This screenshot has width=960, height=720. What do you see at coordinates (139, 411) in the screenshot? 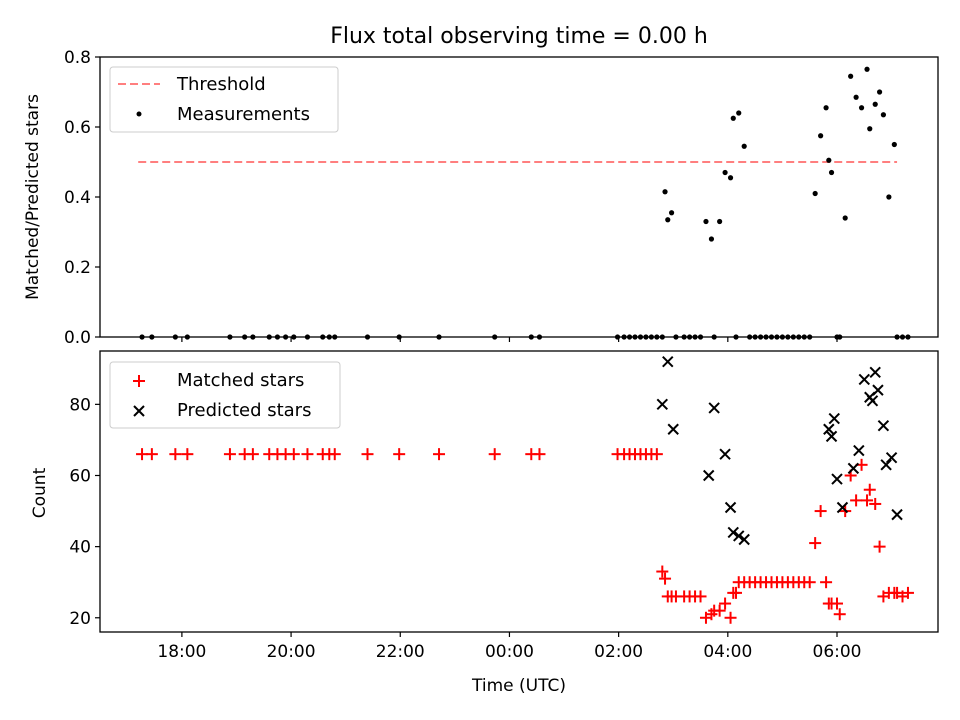
I see `legend-predicted-swatch` at bounding box center [139, 411].